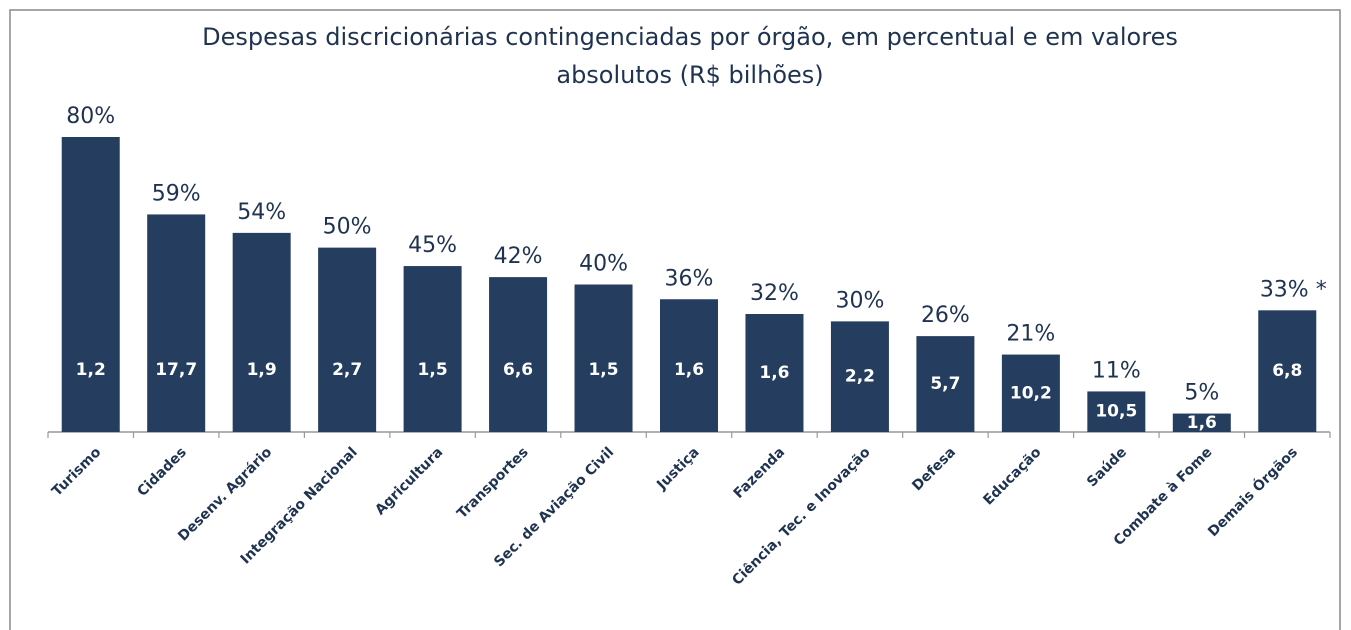  Describe the element at coordinates (1201, 393) in the screenshot. I see `value-label: 5%` at that location.